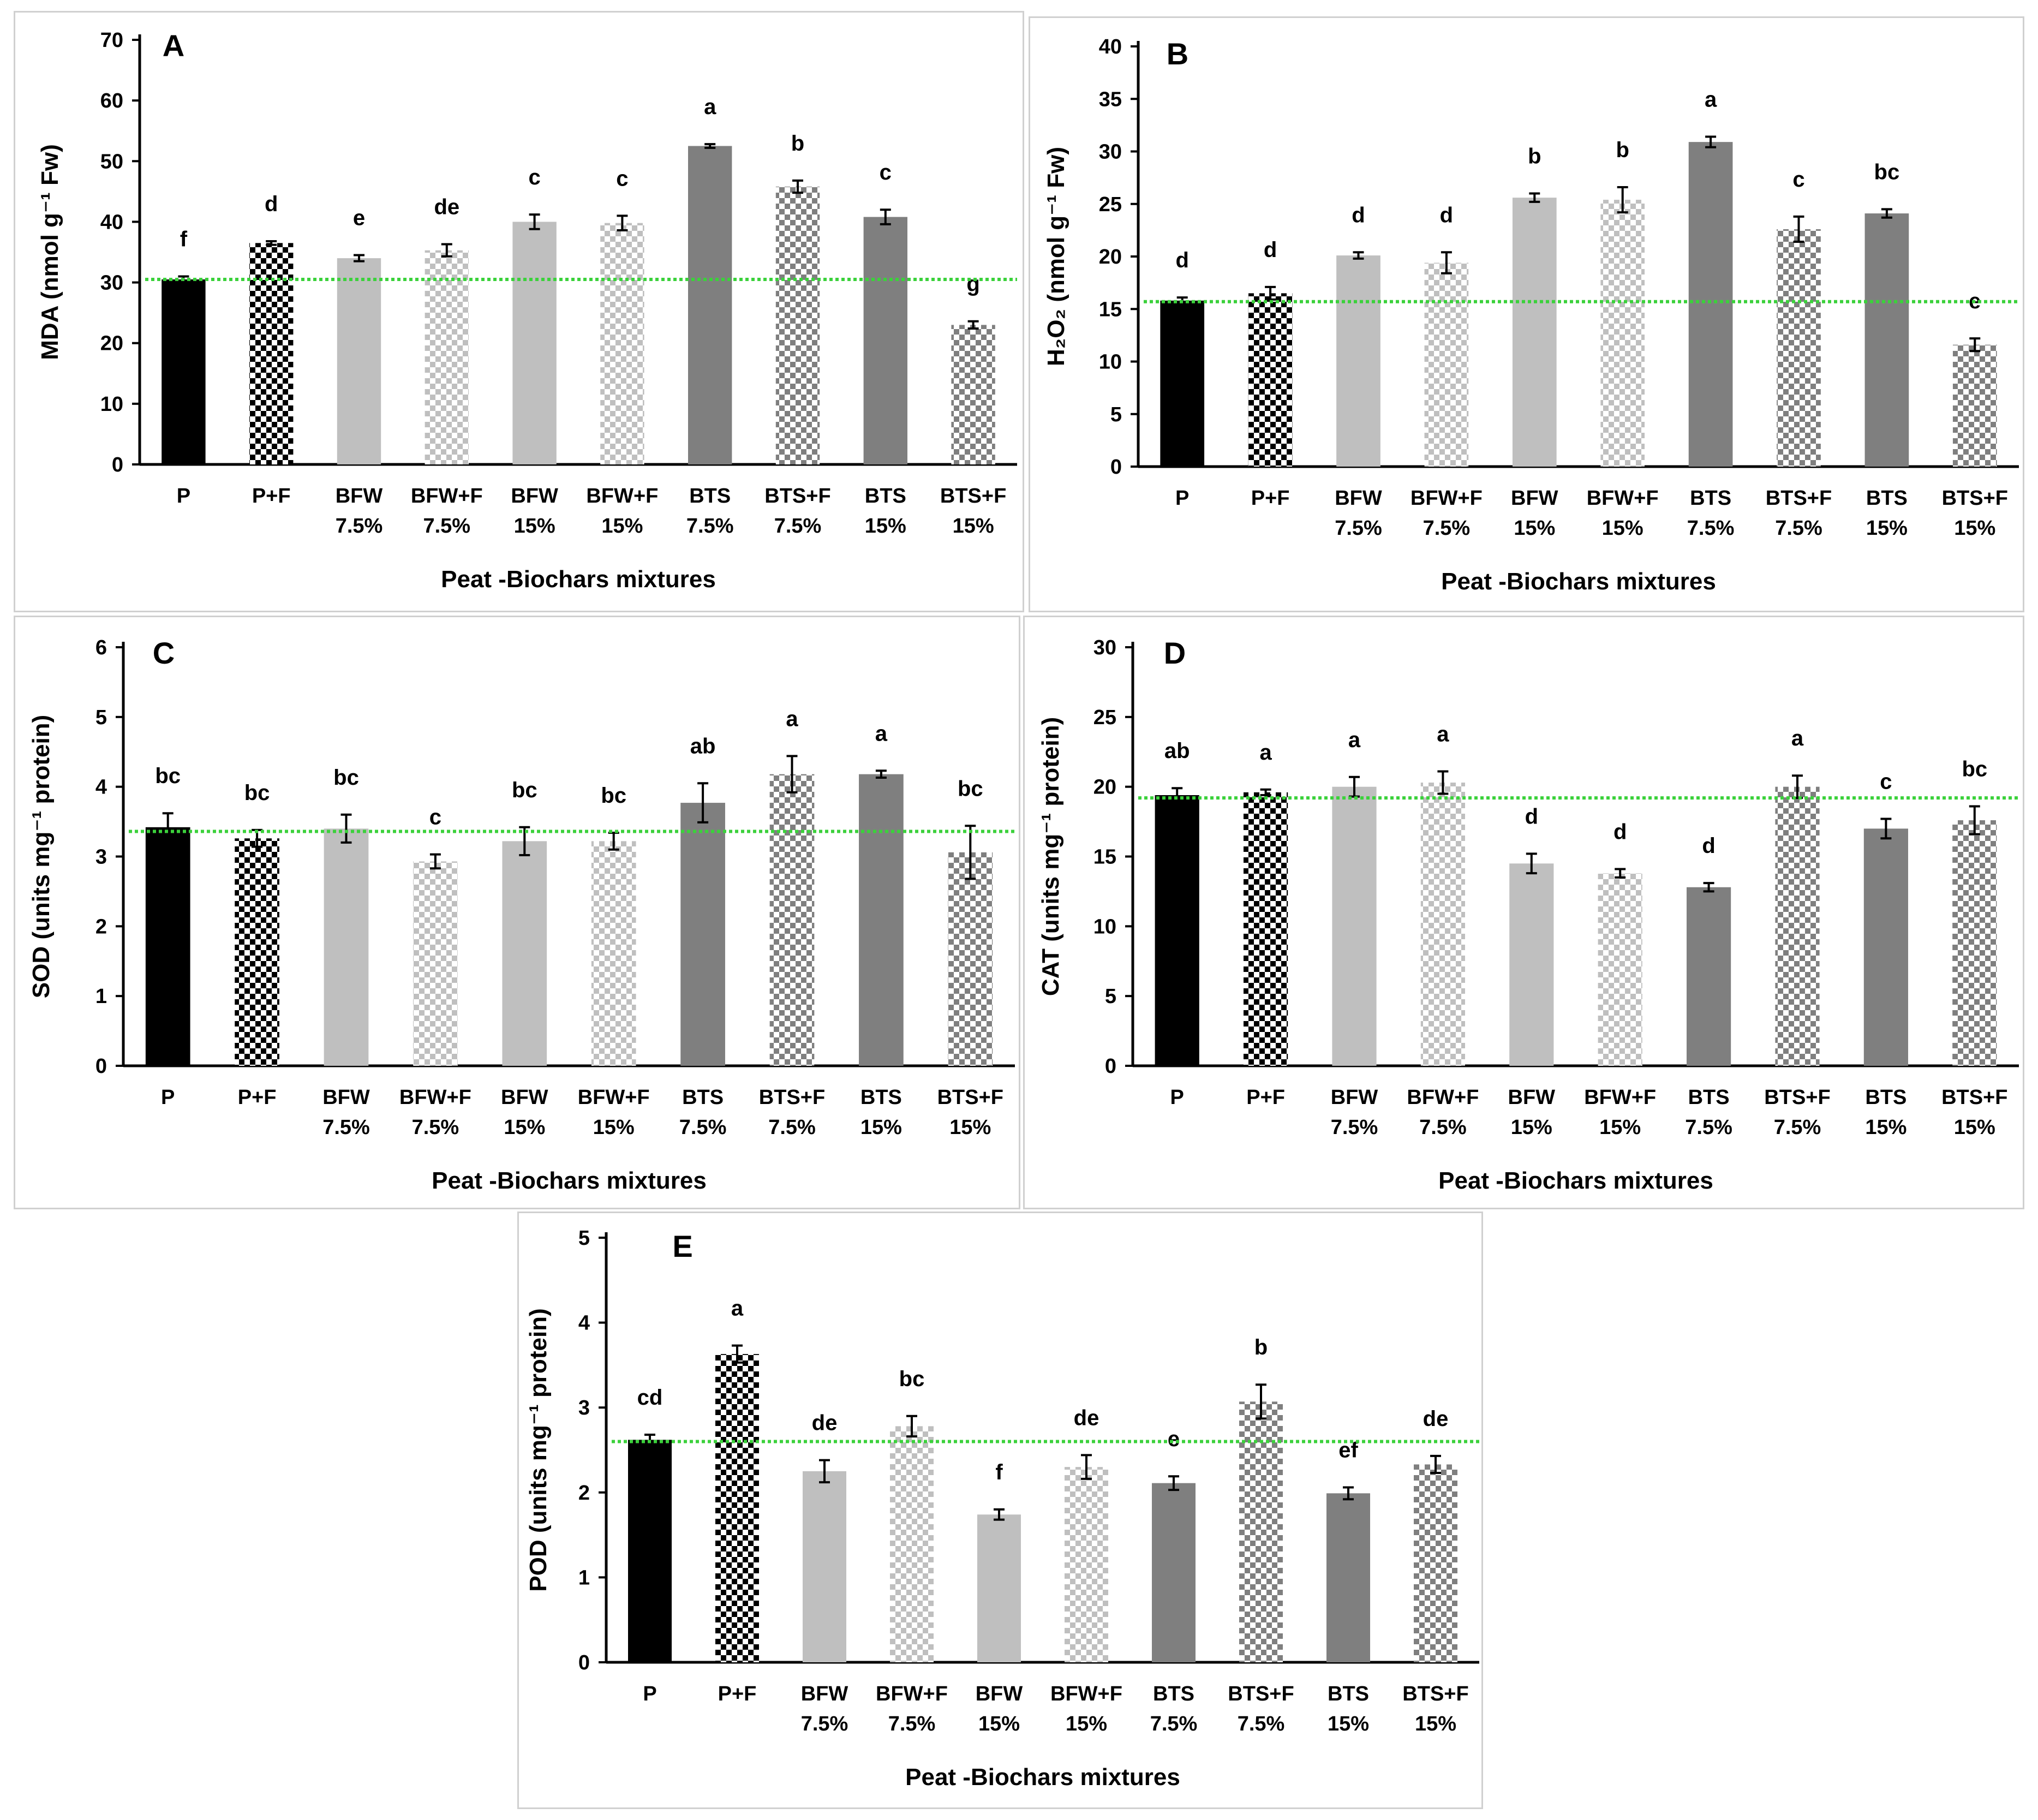  What do you see at coordinates (173, 45) in the screenshot?
I see `panel-letter: A` at bounding box center [173, 45].